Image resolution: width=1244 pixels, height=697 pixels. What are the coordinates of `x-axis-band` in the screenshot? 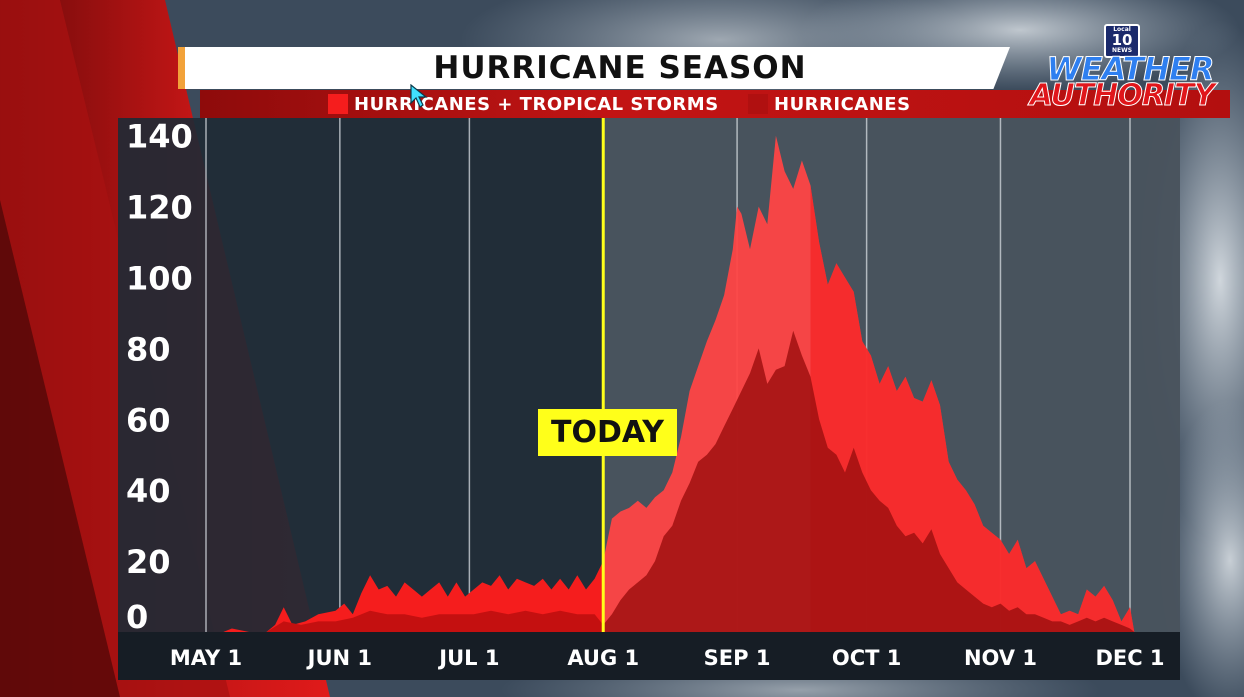 It's located at (649, 656).